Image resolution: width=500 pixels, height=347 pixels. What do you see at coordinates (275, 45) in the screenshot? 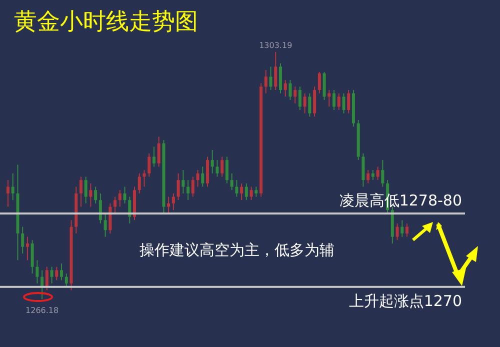
I see `annotation: 1303.19` at bounding box center [275, 45].